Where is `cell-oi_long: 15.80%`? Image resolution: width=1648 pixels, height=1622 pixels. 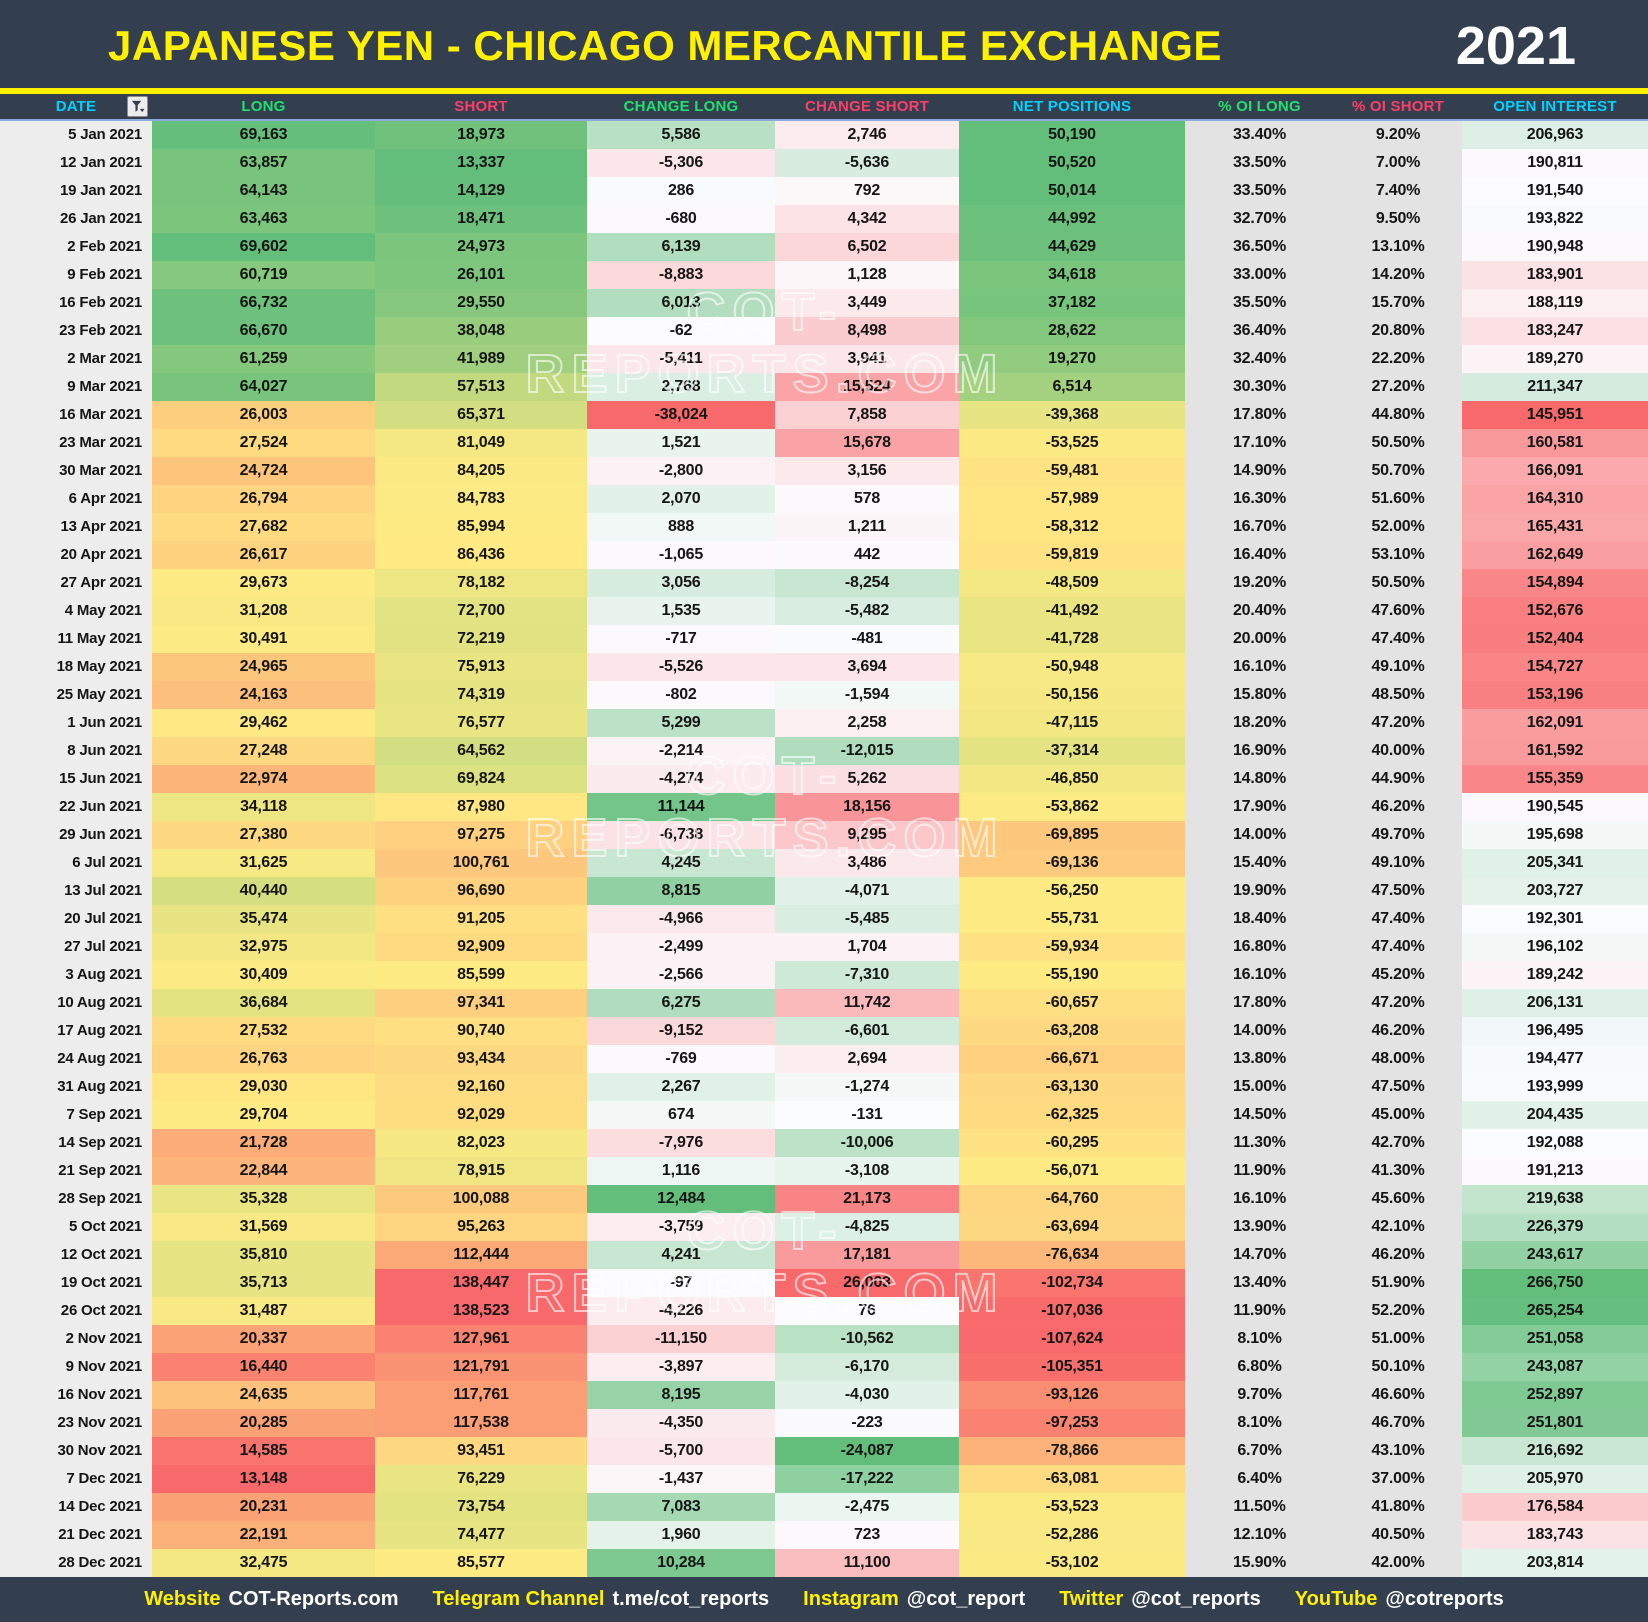 cell-oi_long: 15.80% is located at coordinates (1259, 695).